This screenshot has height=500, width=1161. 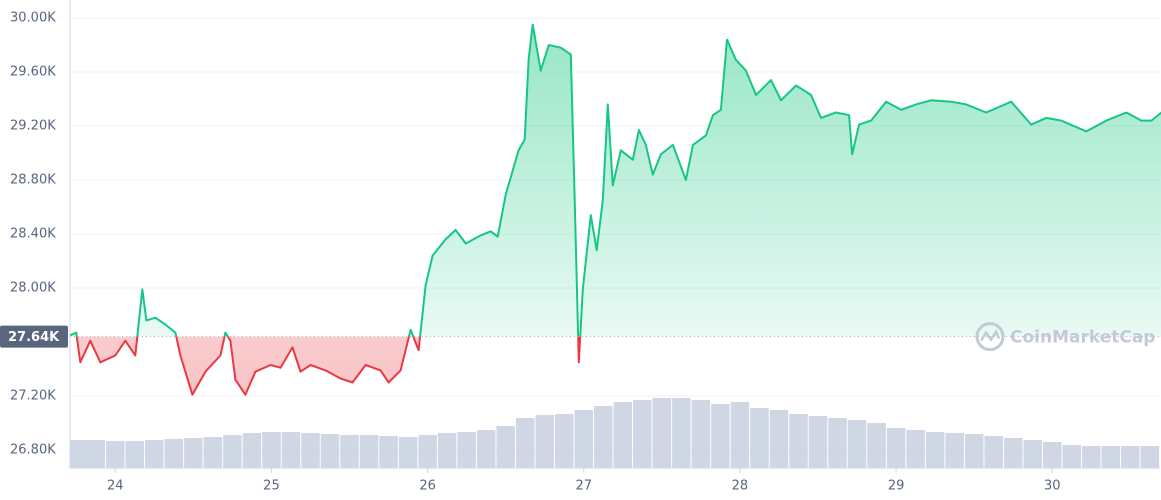 What do you see at coordinates (740, 486) in the screenshot?
I see `x-tick-label: 28` at bounding box center [740, 486].